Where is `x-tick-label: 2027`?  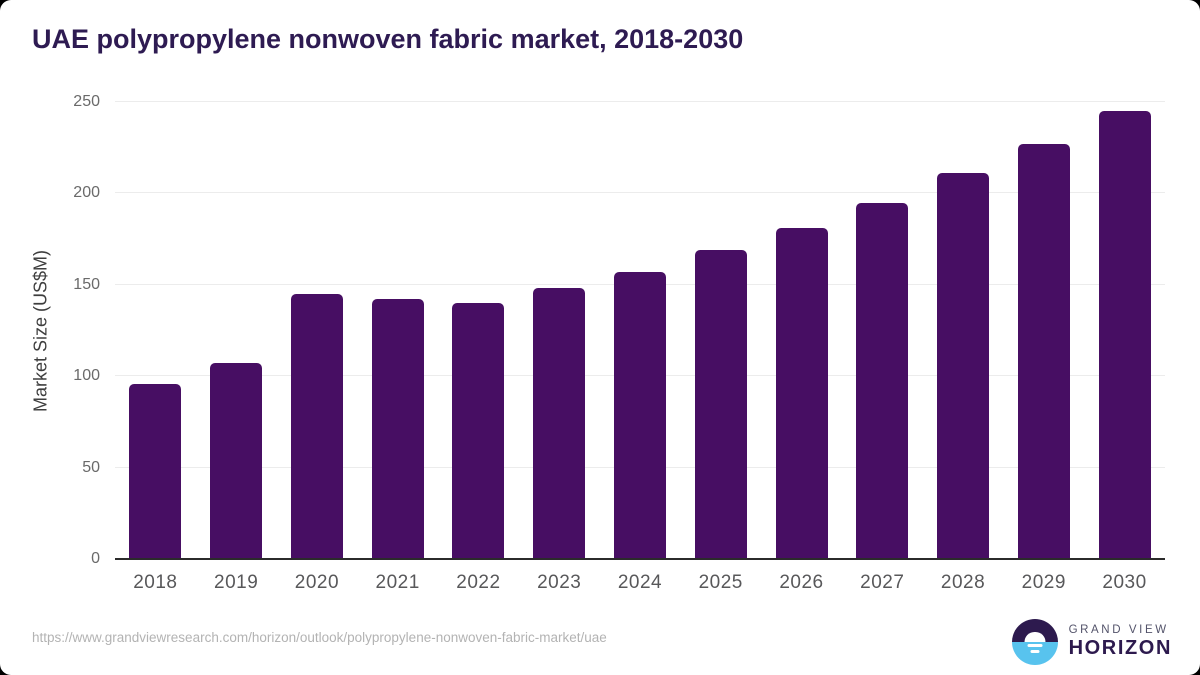
x-tick-label: 2027 is located at coordinates (882, 582).